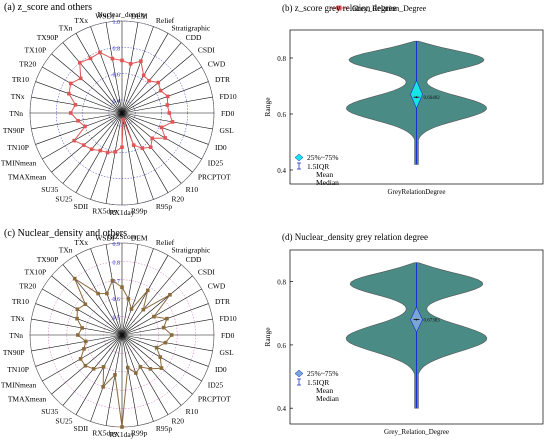  Describe the element at coordinates (122, 434) in the screenshot. I see `radar-category-label: RX1day` at that location.